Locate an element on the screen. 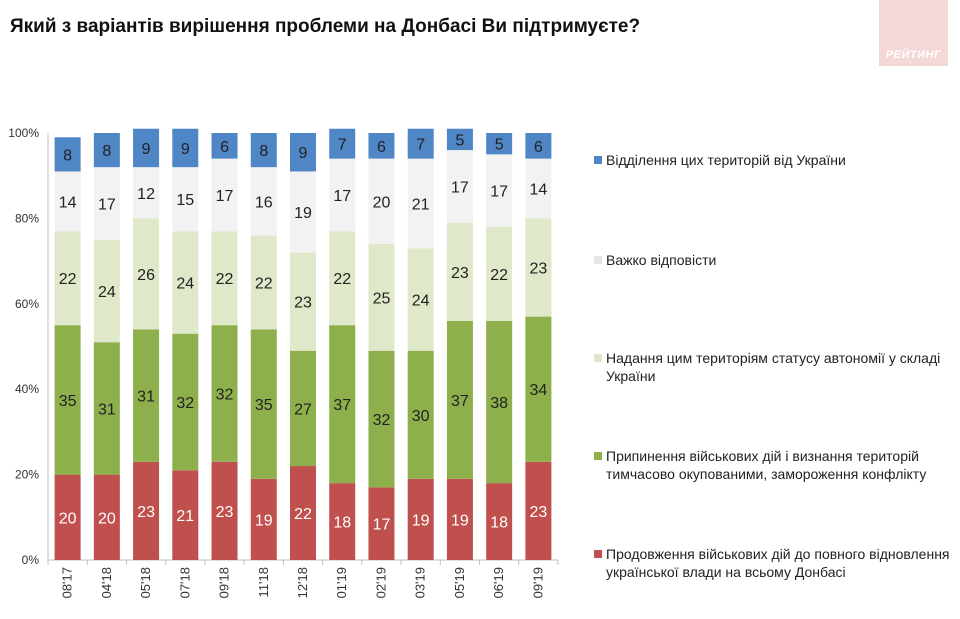  x-tick-label: 11'18 is located at coordinates (263, 582).